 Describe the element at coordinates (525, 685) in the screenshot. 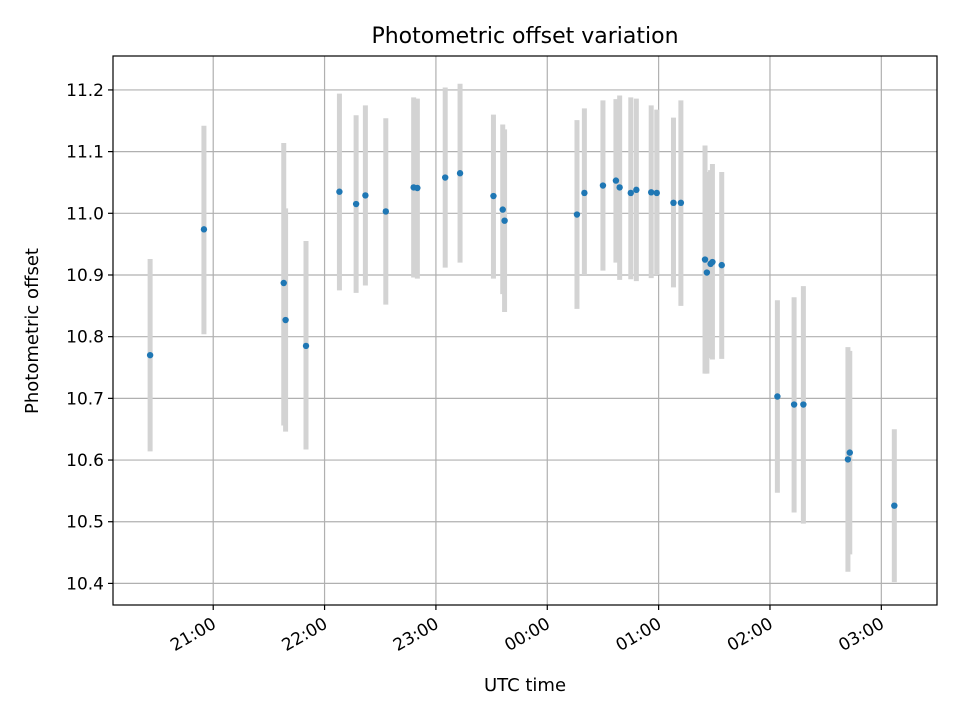

I see `x-axis-label: UTC time` at that location.